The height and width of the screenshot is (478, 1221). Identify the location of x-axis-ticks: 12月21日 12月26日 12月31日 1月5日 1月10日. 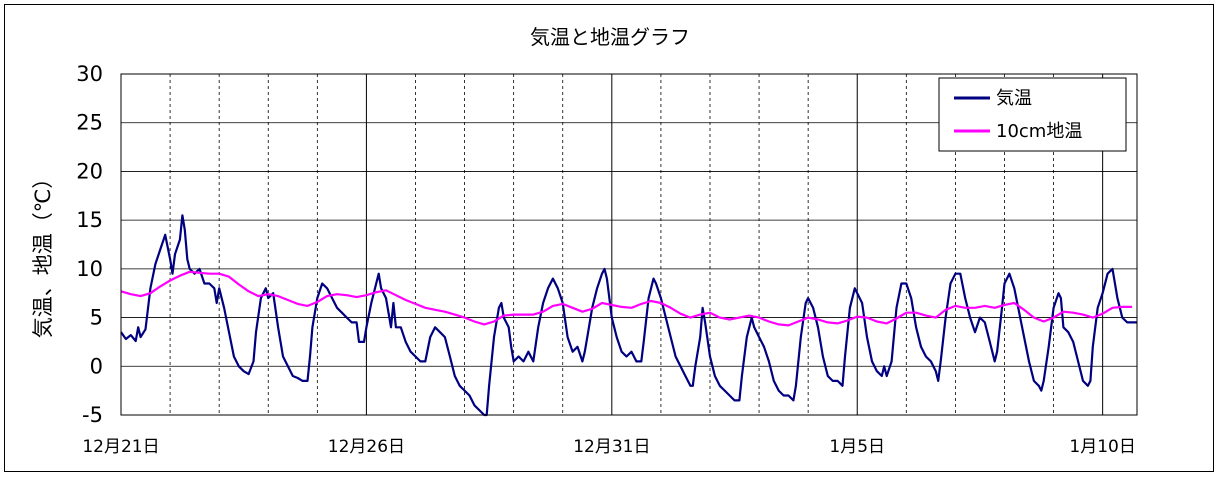
(609, 447).